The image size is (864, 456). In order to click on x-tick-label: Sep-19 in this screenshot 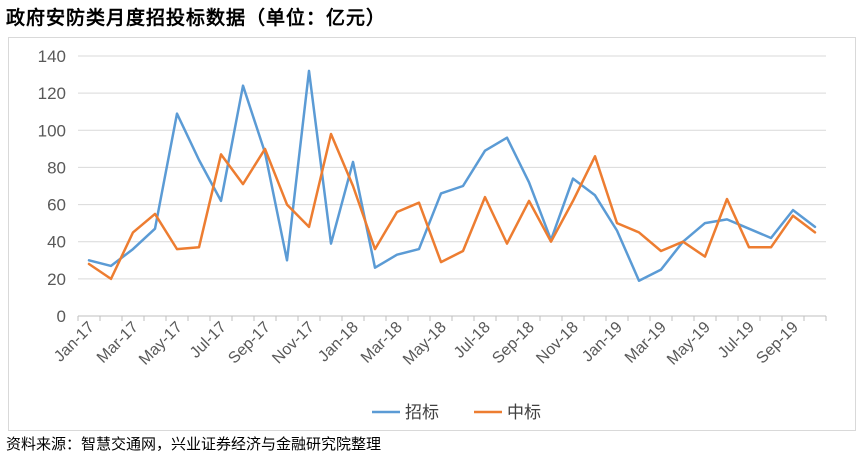, I will do `click(777, 343)`.